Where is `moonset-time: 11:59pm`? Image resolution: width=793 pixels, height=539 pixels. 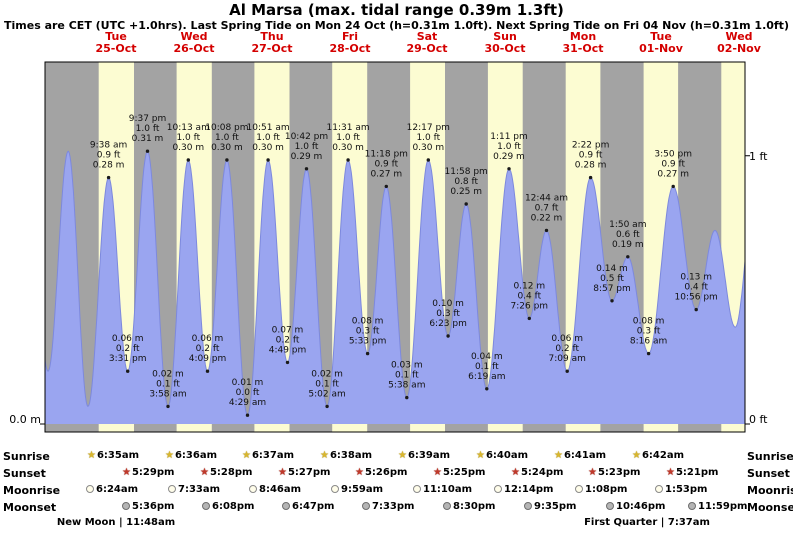
moonset-time: 11:59pm is located at coordinates (717, 507).